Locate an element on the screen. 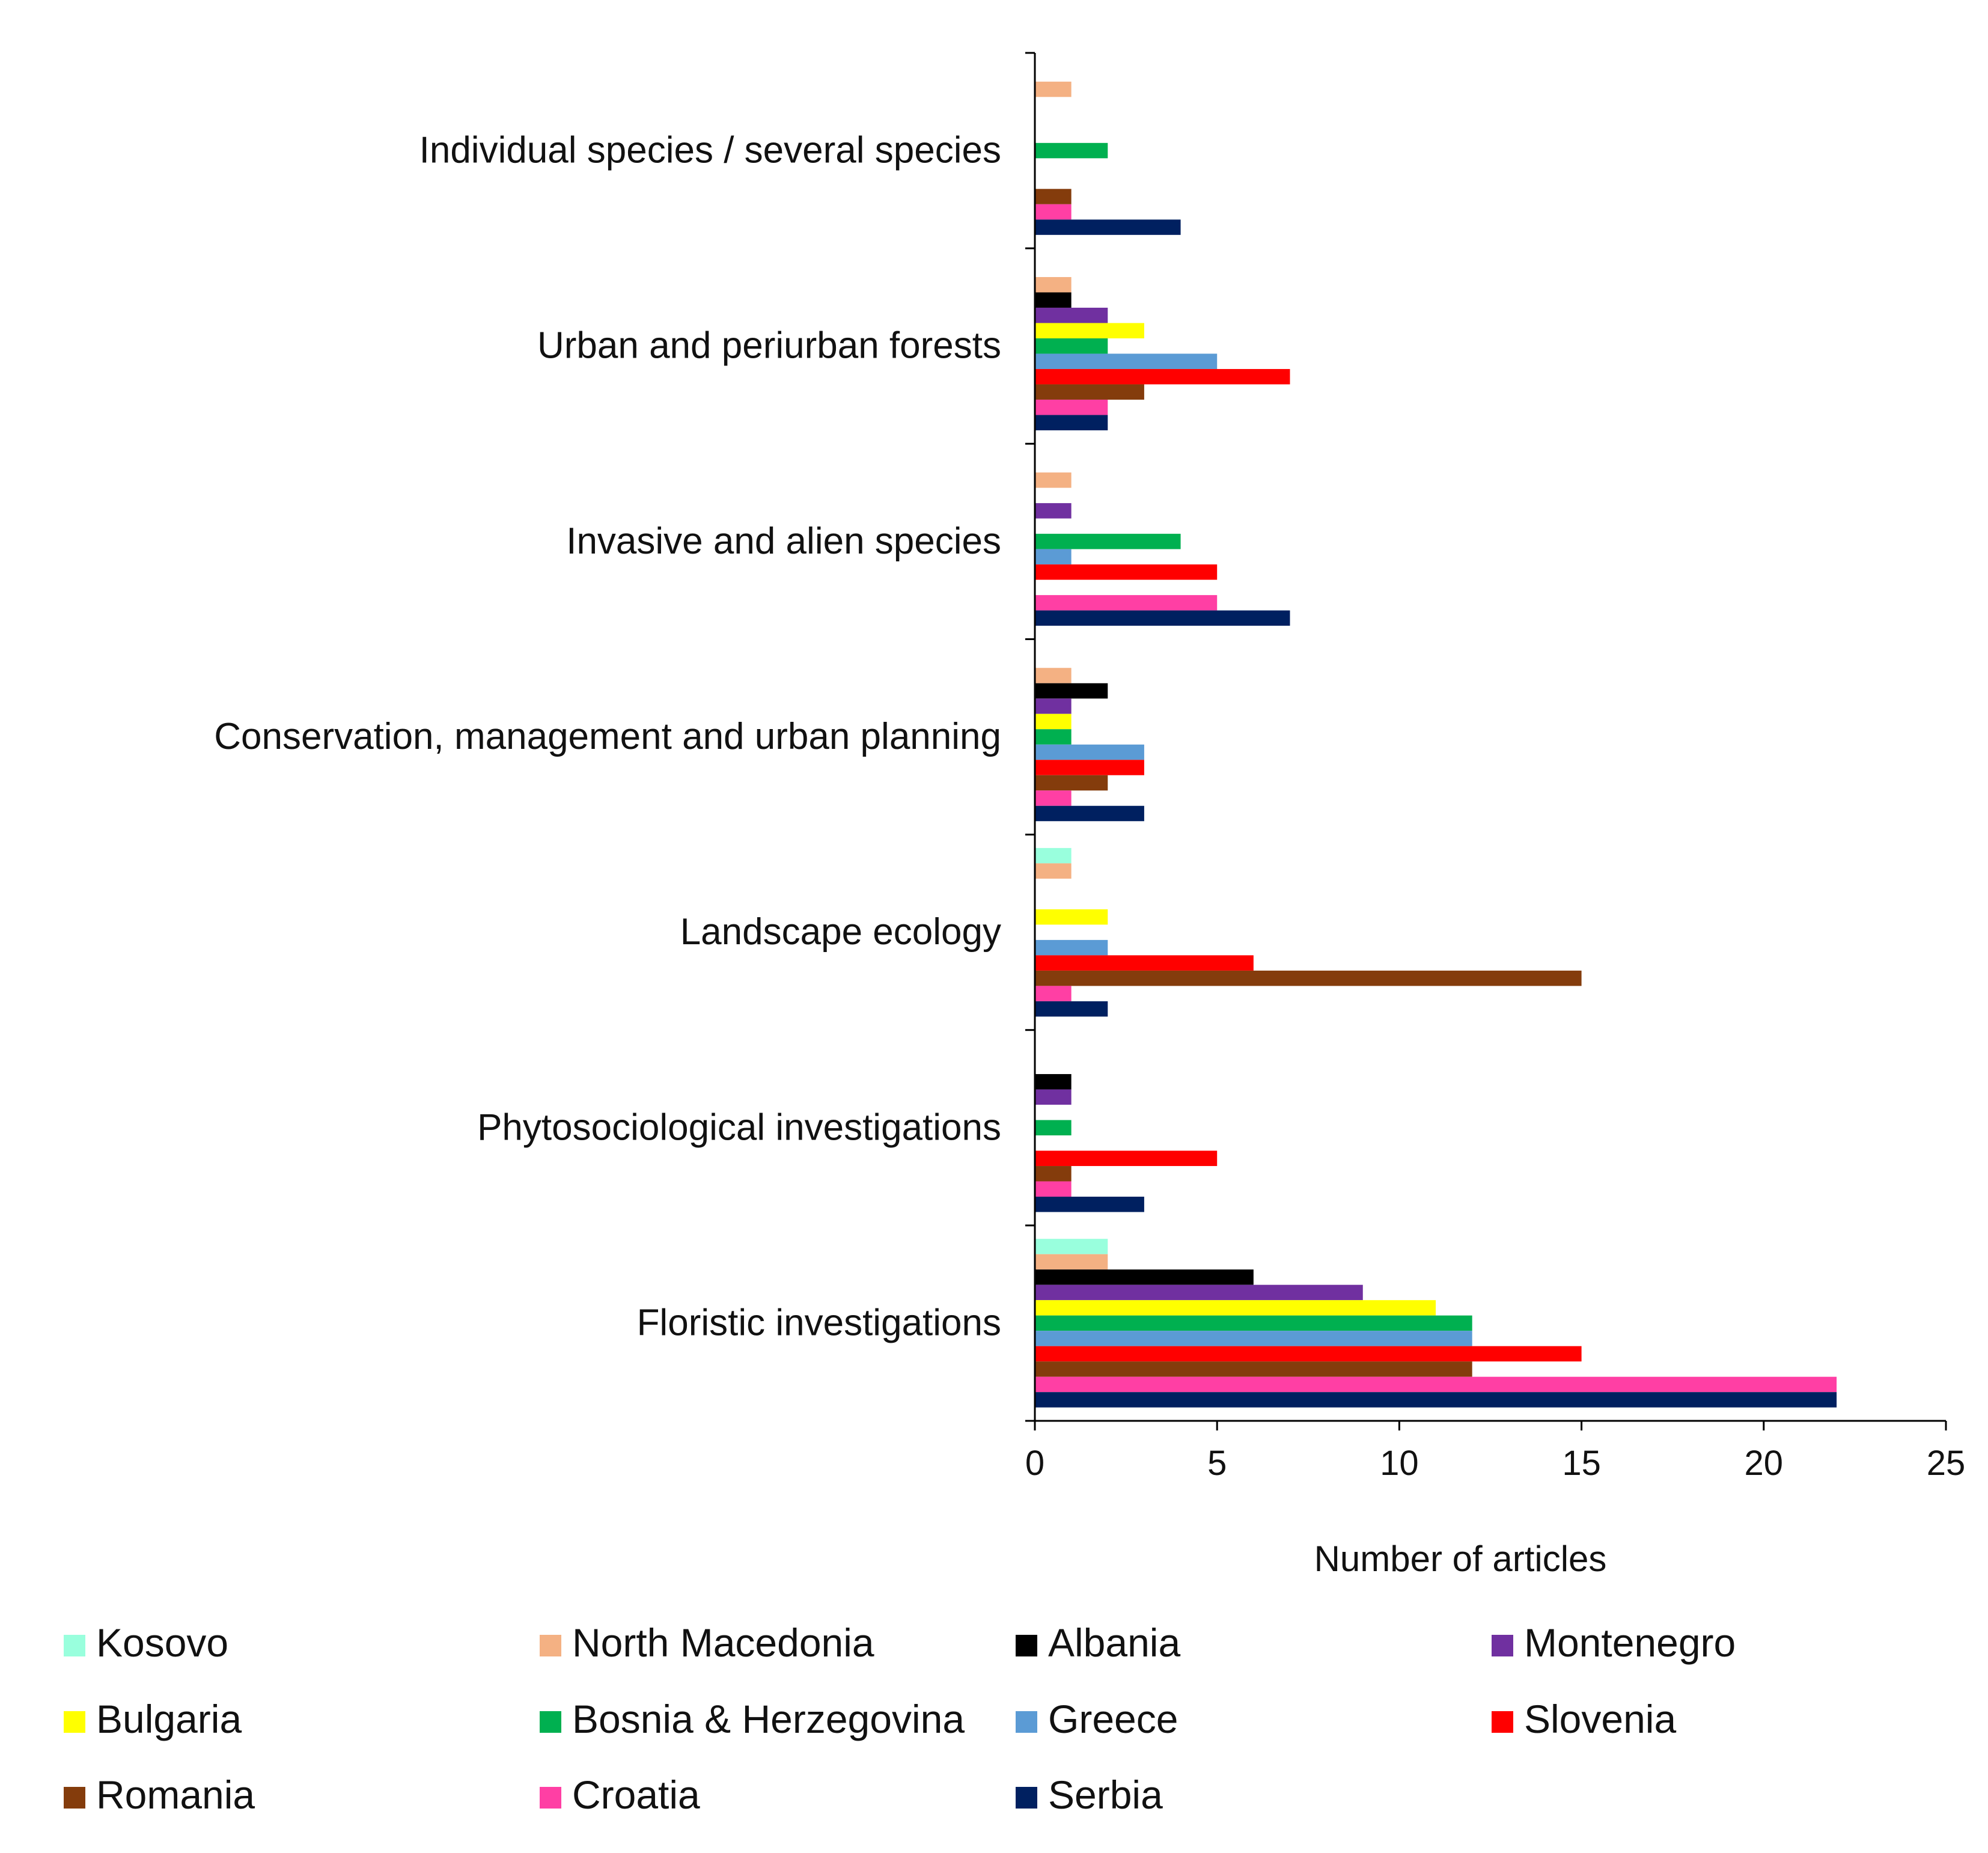 The height and width of the screenshot is (1853, 1988). bar-greece-conservation-management-and-urban-planning is located at coordinates (1089, 752).